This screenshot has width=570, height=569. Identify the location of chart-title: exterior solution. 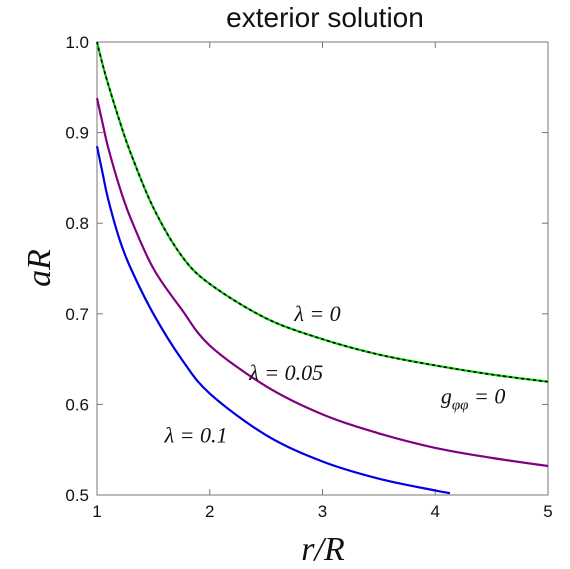
(325, 17).